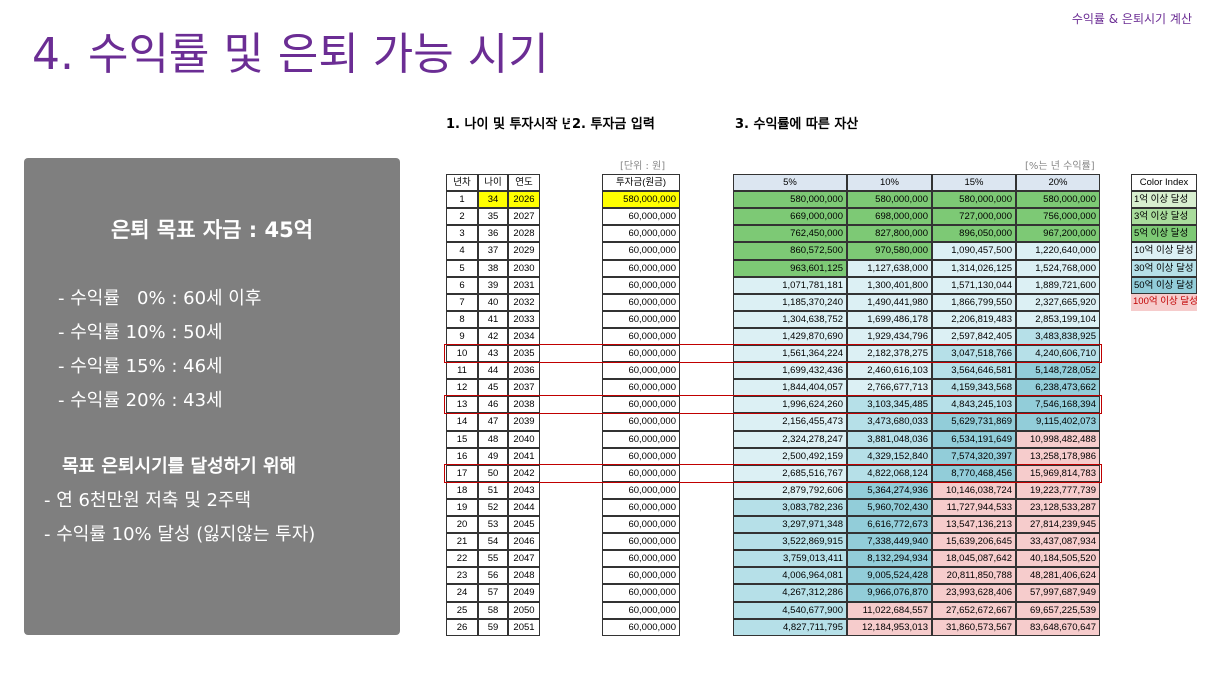  Describe the element at coordinates (1058, 217) in the screenshot. I see `table-cell: 756,000,000` at that location.